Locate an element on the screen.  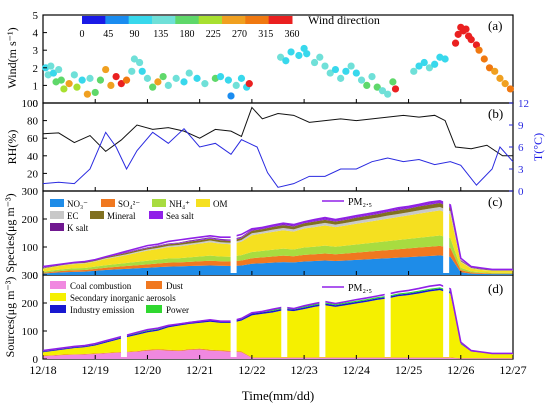
y-tick-label-a: 4 is located at coordinates (36, 34).